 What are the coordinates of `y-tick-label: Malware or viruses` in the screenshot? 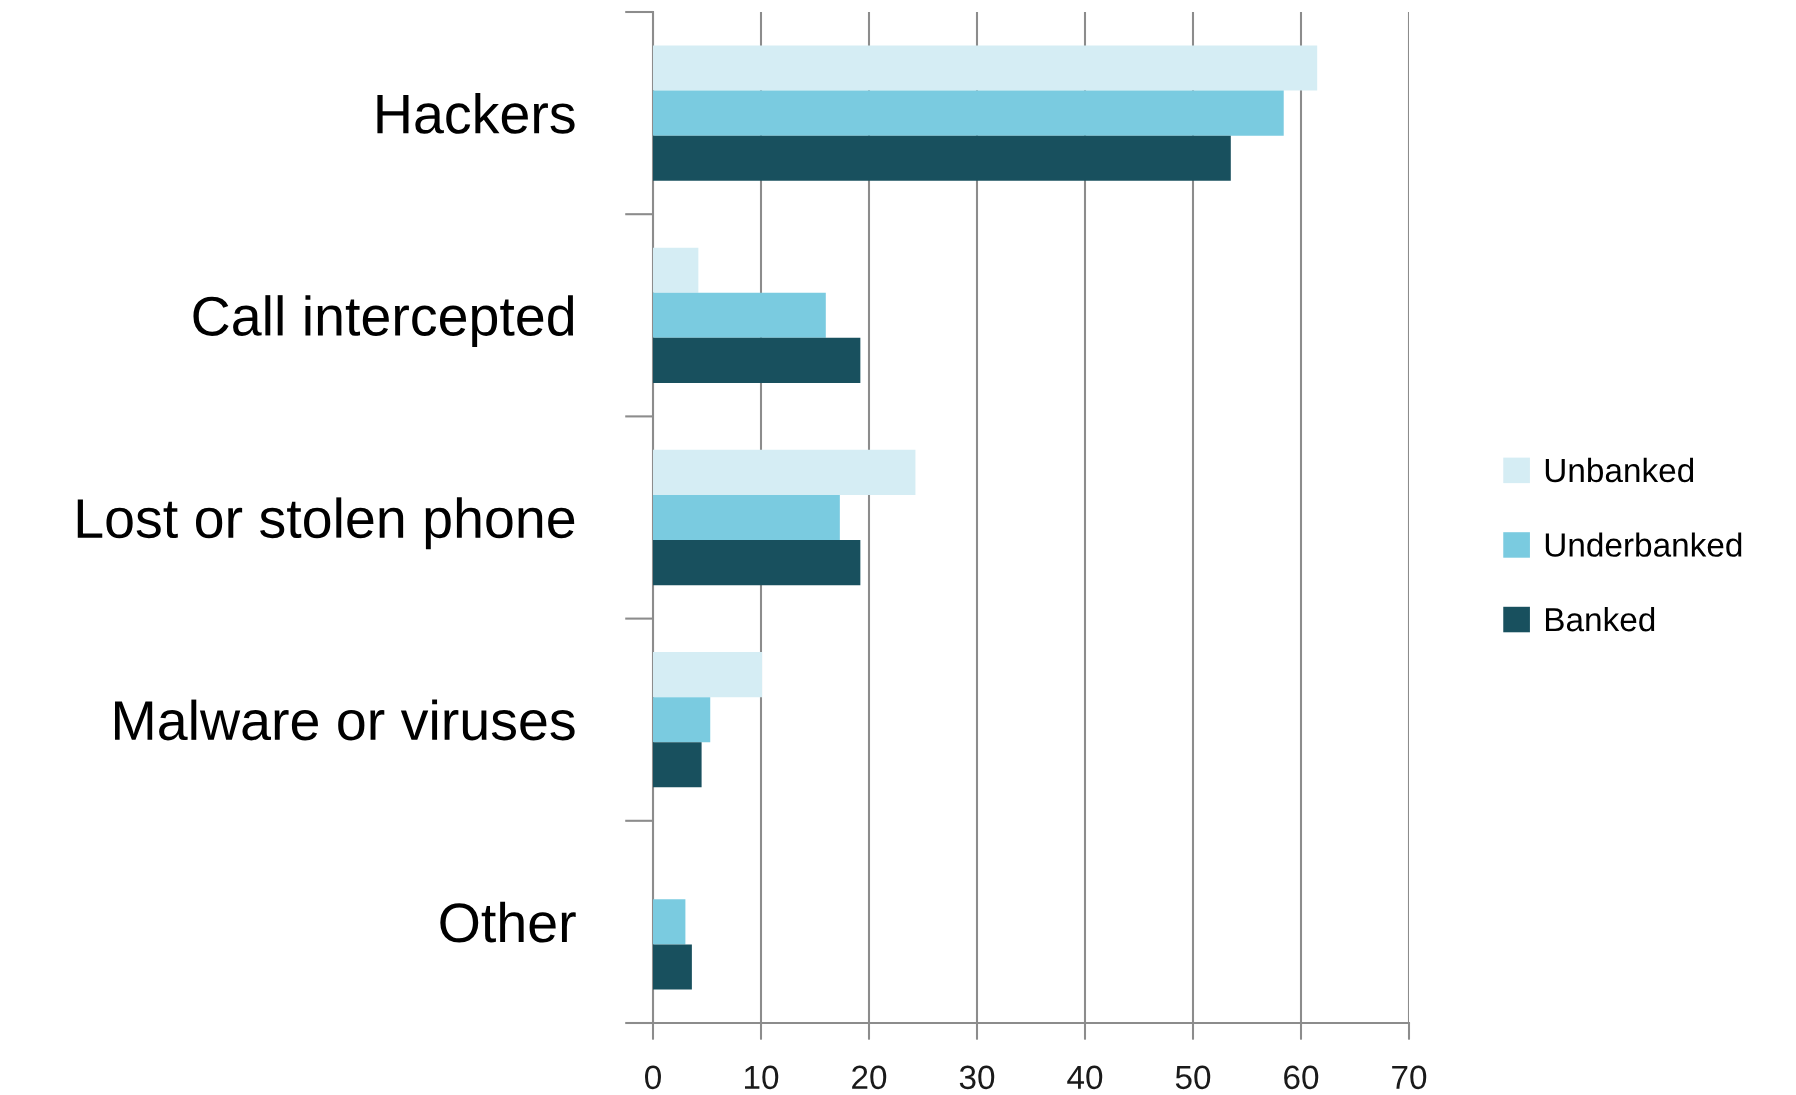 It's located at (345, 720).